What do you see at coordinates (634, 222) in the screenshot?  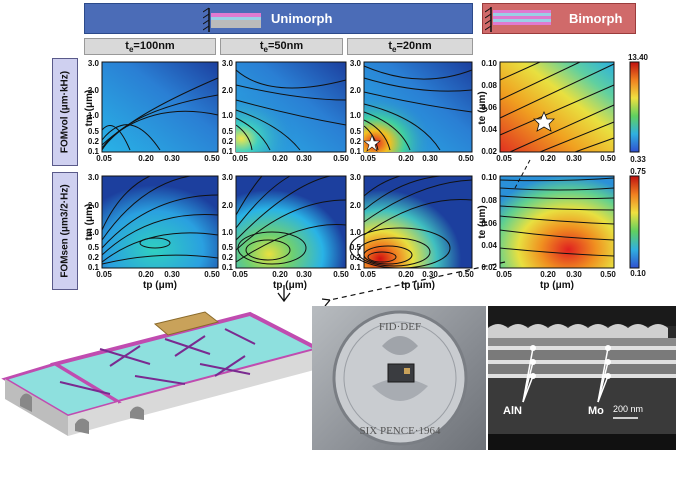 I see `colorbar-bottom` at bounding box center [634, 222].